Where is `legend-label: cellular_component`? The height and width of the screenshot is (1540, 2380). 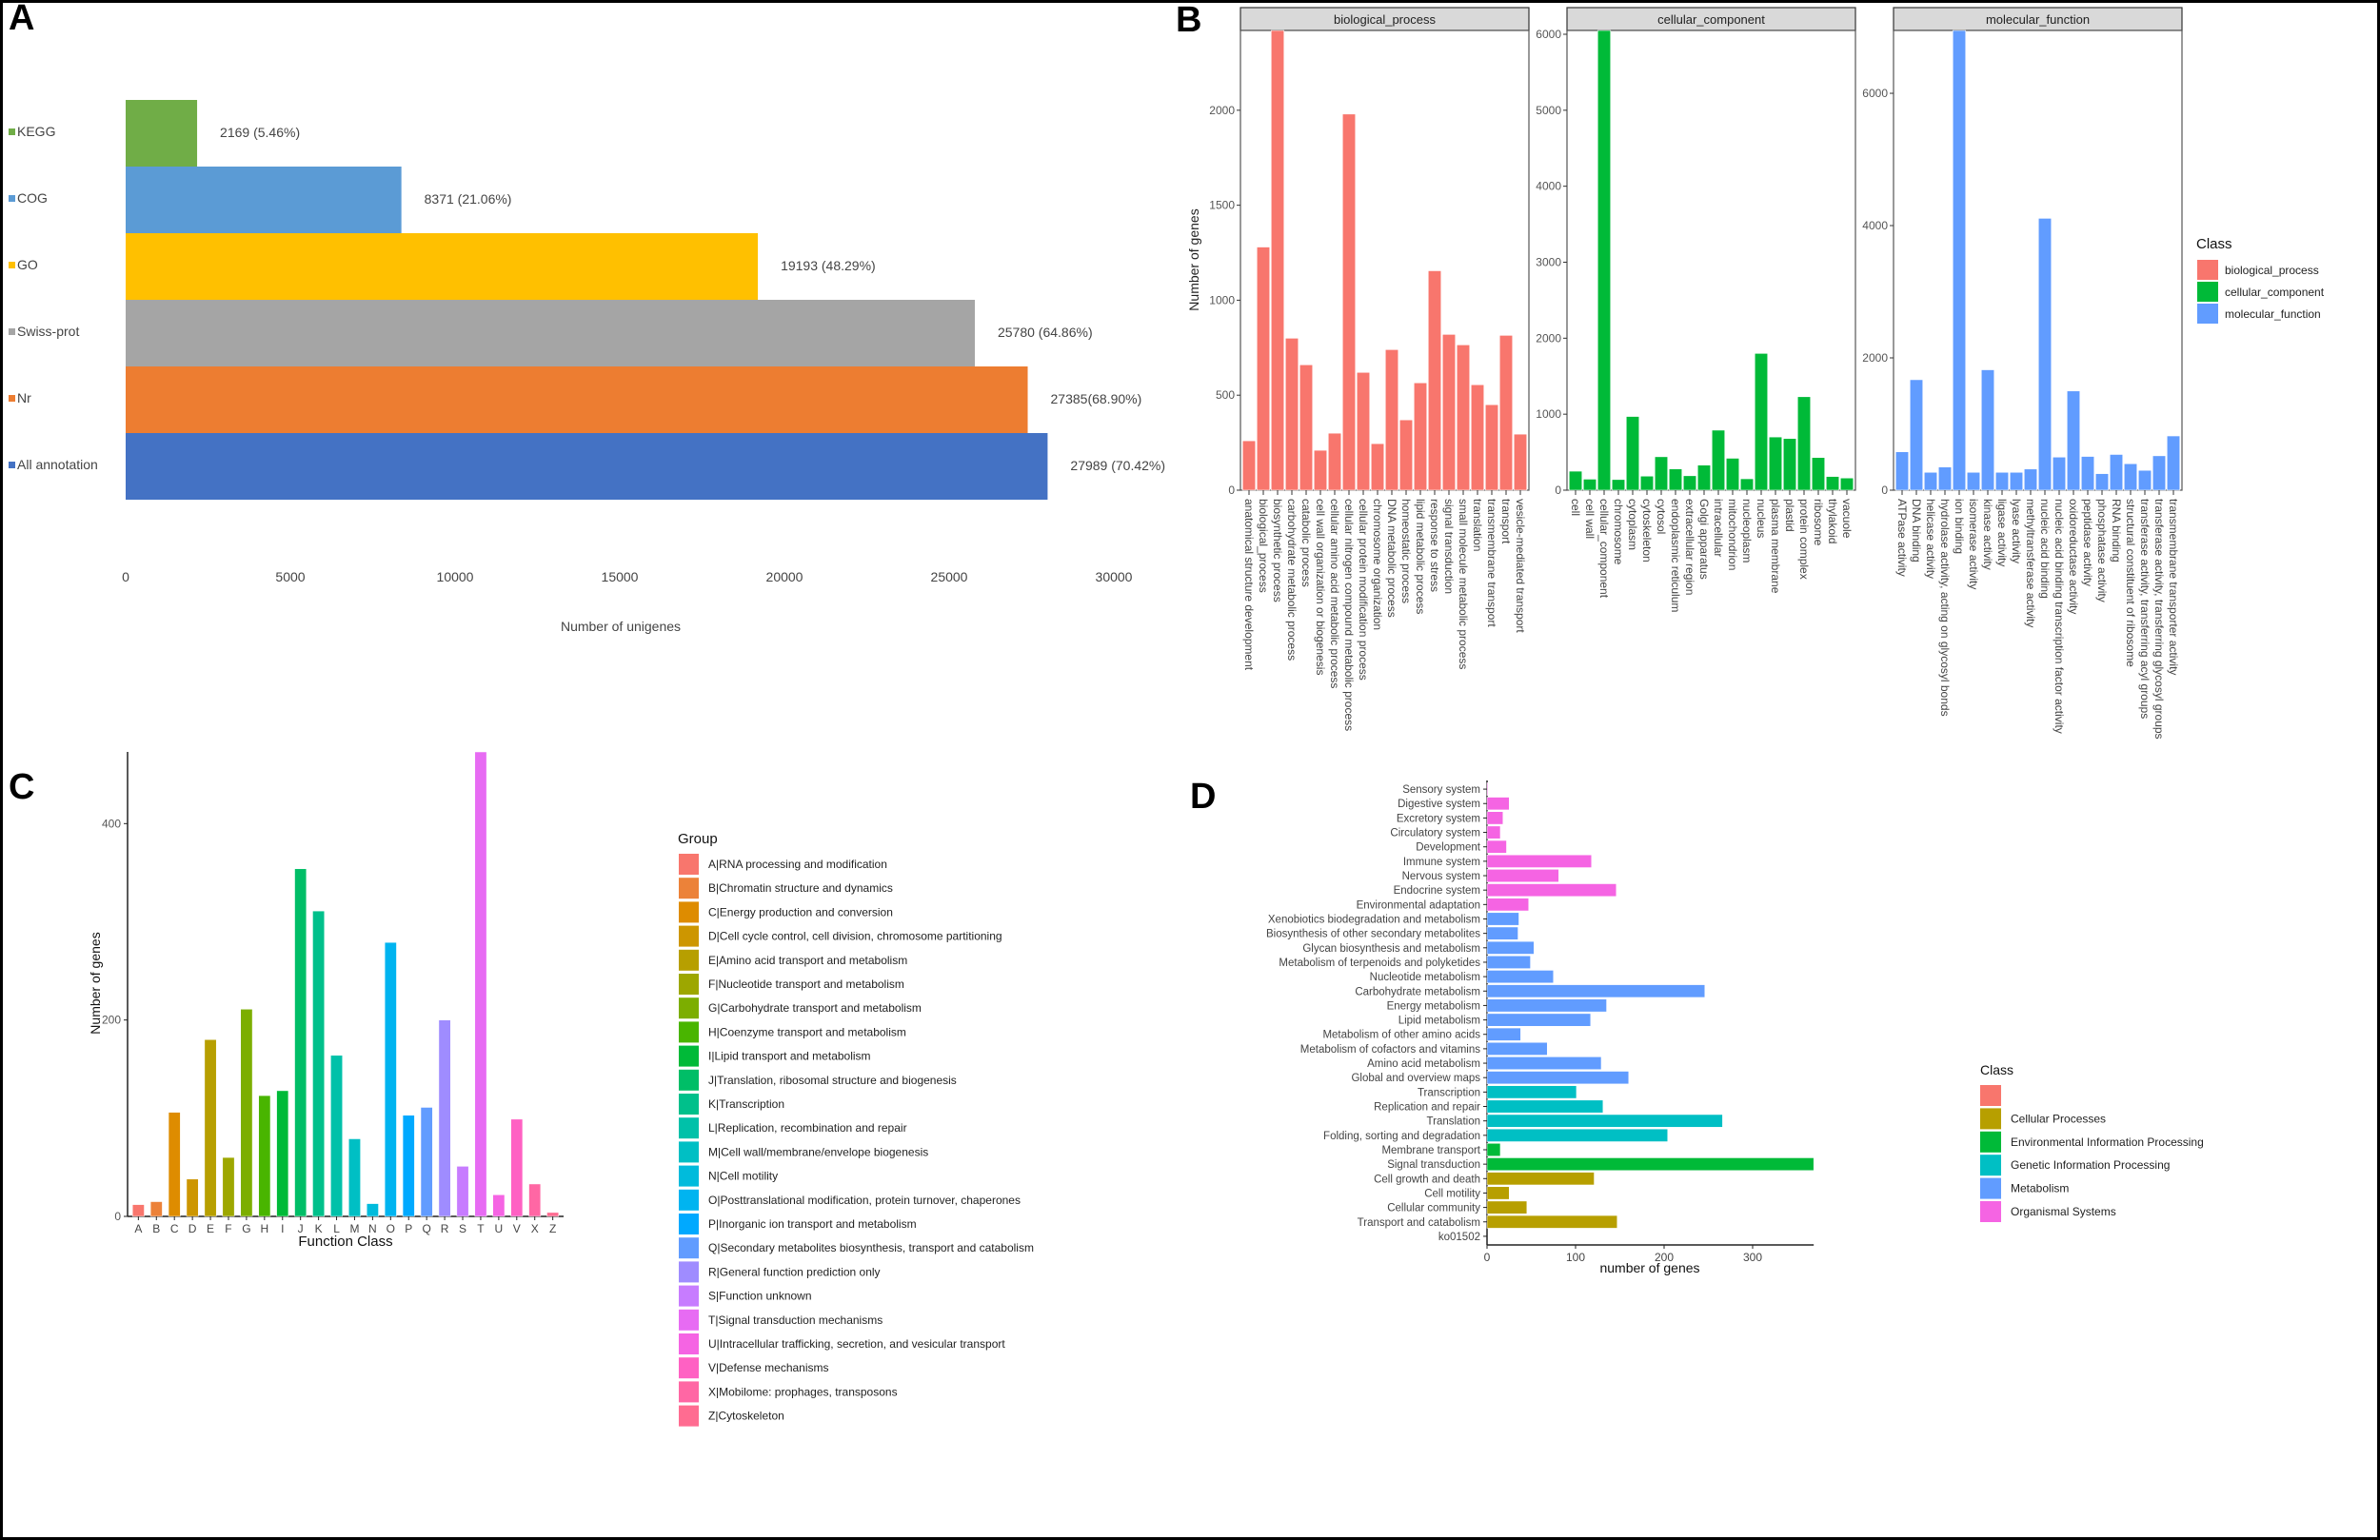 legend-label: cellular_component is located at coordinates (2275, 292).